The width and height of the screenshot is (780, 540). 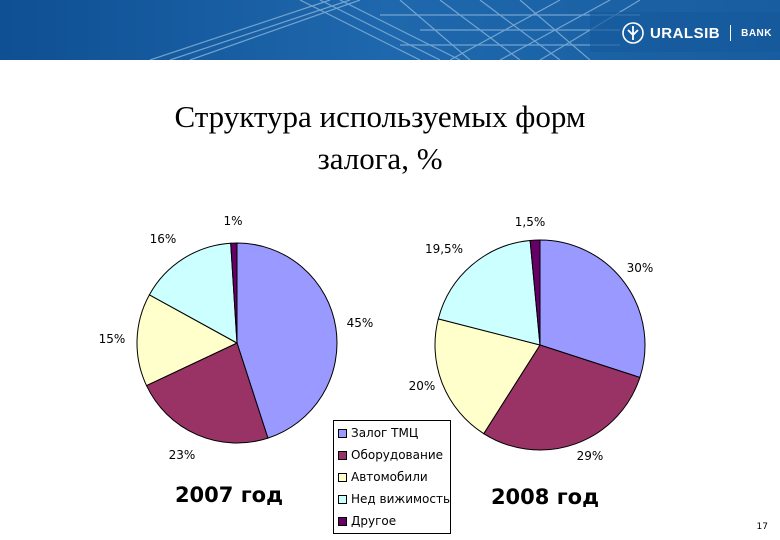 What do you see at coordinates (633, 33) in the screenshot?
I see `uralsib-logo-icon` at bounding box center [633, 33].